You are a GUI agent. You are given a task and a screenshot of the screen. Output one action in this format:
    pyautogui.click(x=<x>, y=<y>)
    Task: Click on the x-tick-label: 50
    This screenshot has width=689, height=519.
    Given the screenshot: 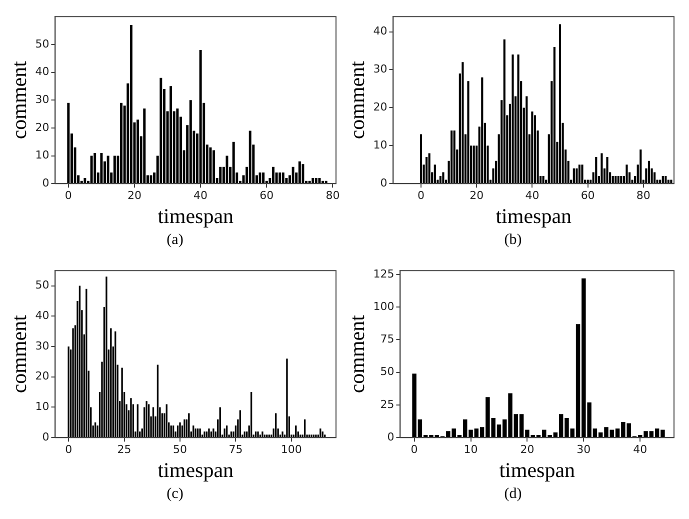 What is the action you would take?
    pyautogui.click(x=180, y=449)
    